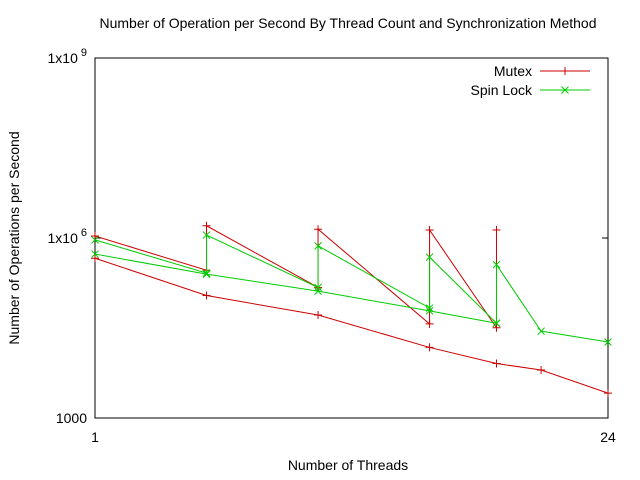  Describe the element at coordinates (502, 90) in the screenshot. I see `legend-label: Spin Lock` at that location.